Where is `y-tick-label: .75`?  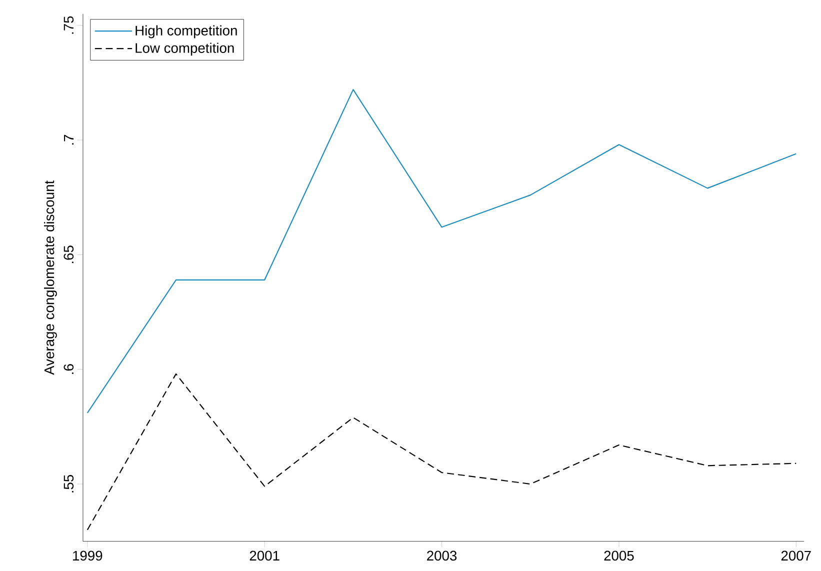 y-tick-label: .75 is located at coordinates (69, 25).